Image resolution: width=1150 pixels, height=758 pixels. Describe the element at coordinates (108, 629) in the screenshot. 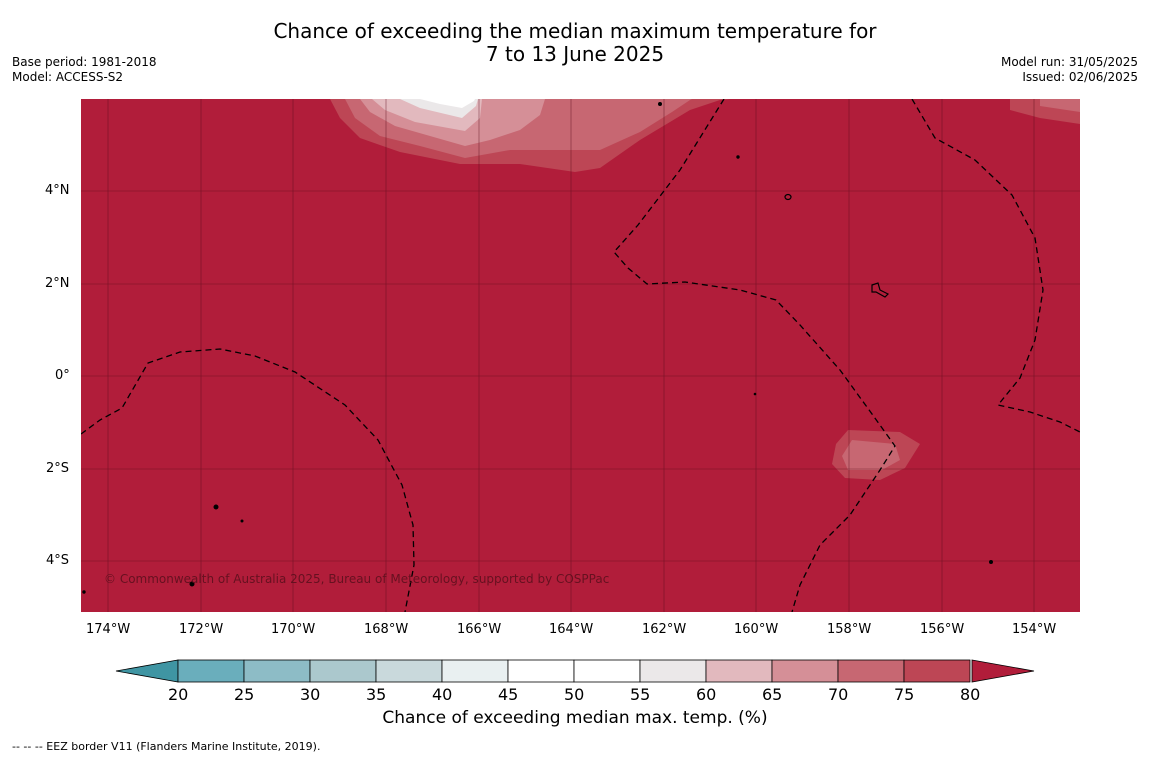

I see `lon-tick-174w: 174°W` at that location.